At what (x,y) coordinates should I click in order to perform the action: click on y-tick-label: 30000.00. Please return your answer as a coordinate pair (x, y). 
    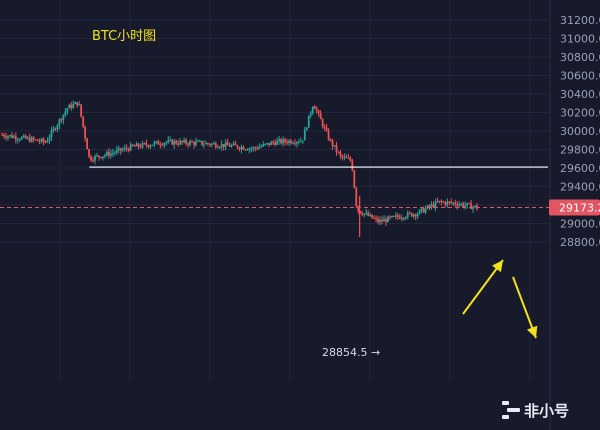
    Looking at the image, I should click on (580, 131).